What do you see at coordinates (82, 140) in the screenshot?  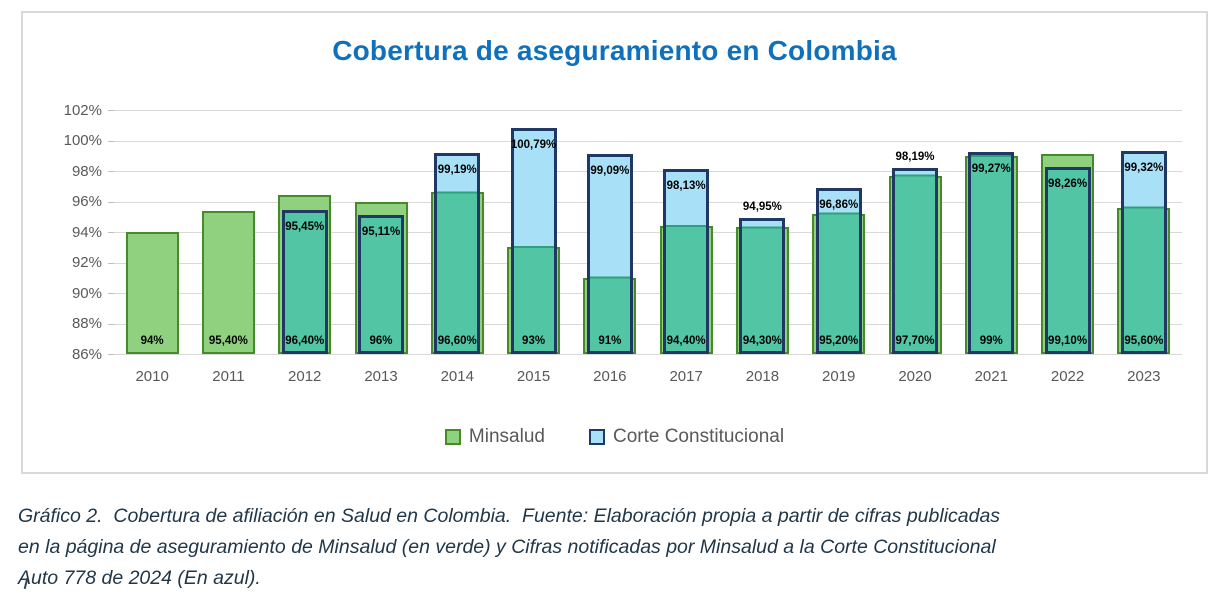 I see `y-axis-tick-label: 100%` at bounding box center [82, 140].